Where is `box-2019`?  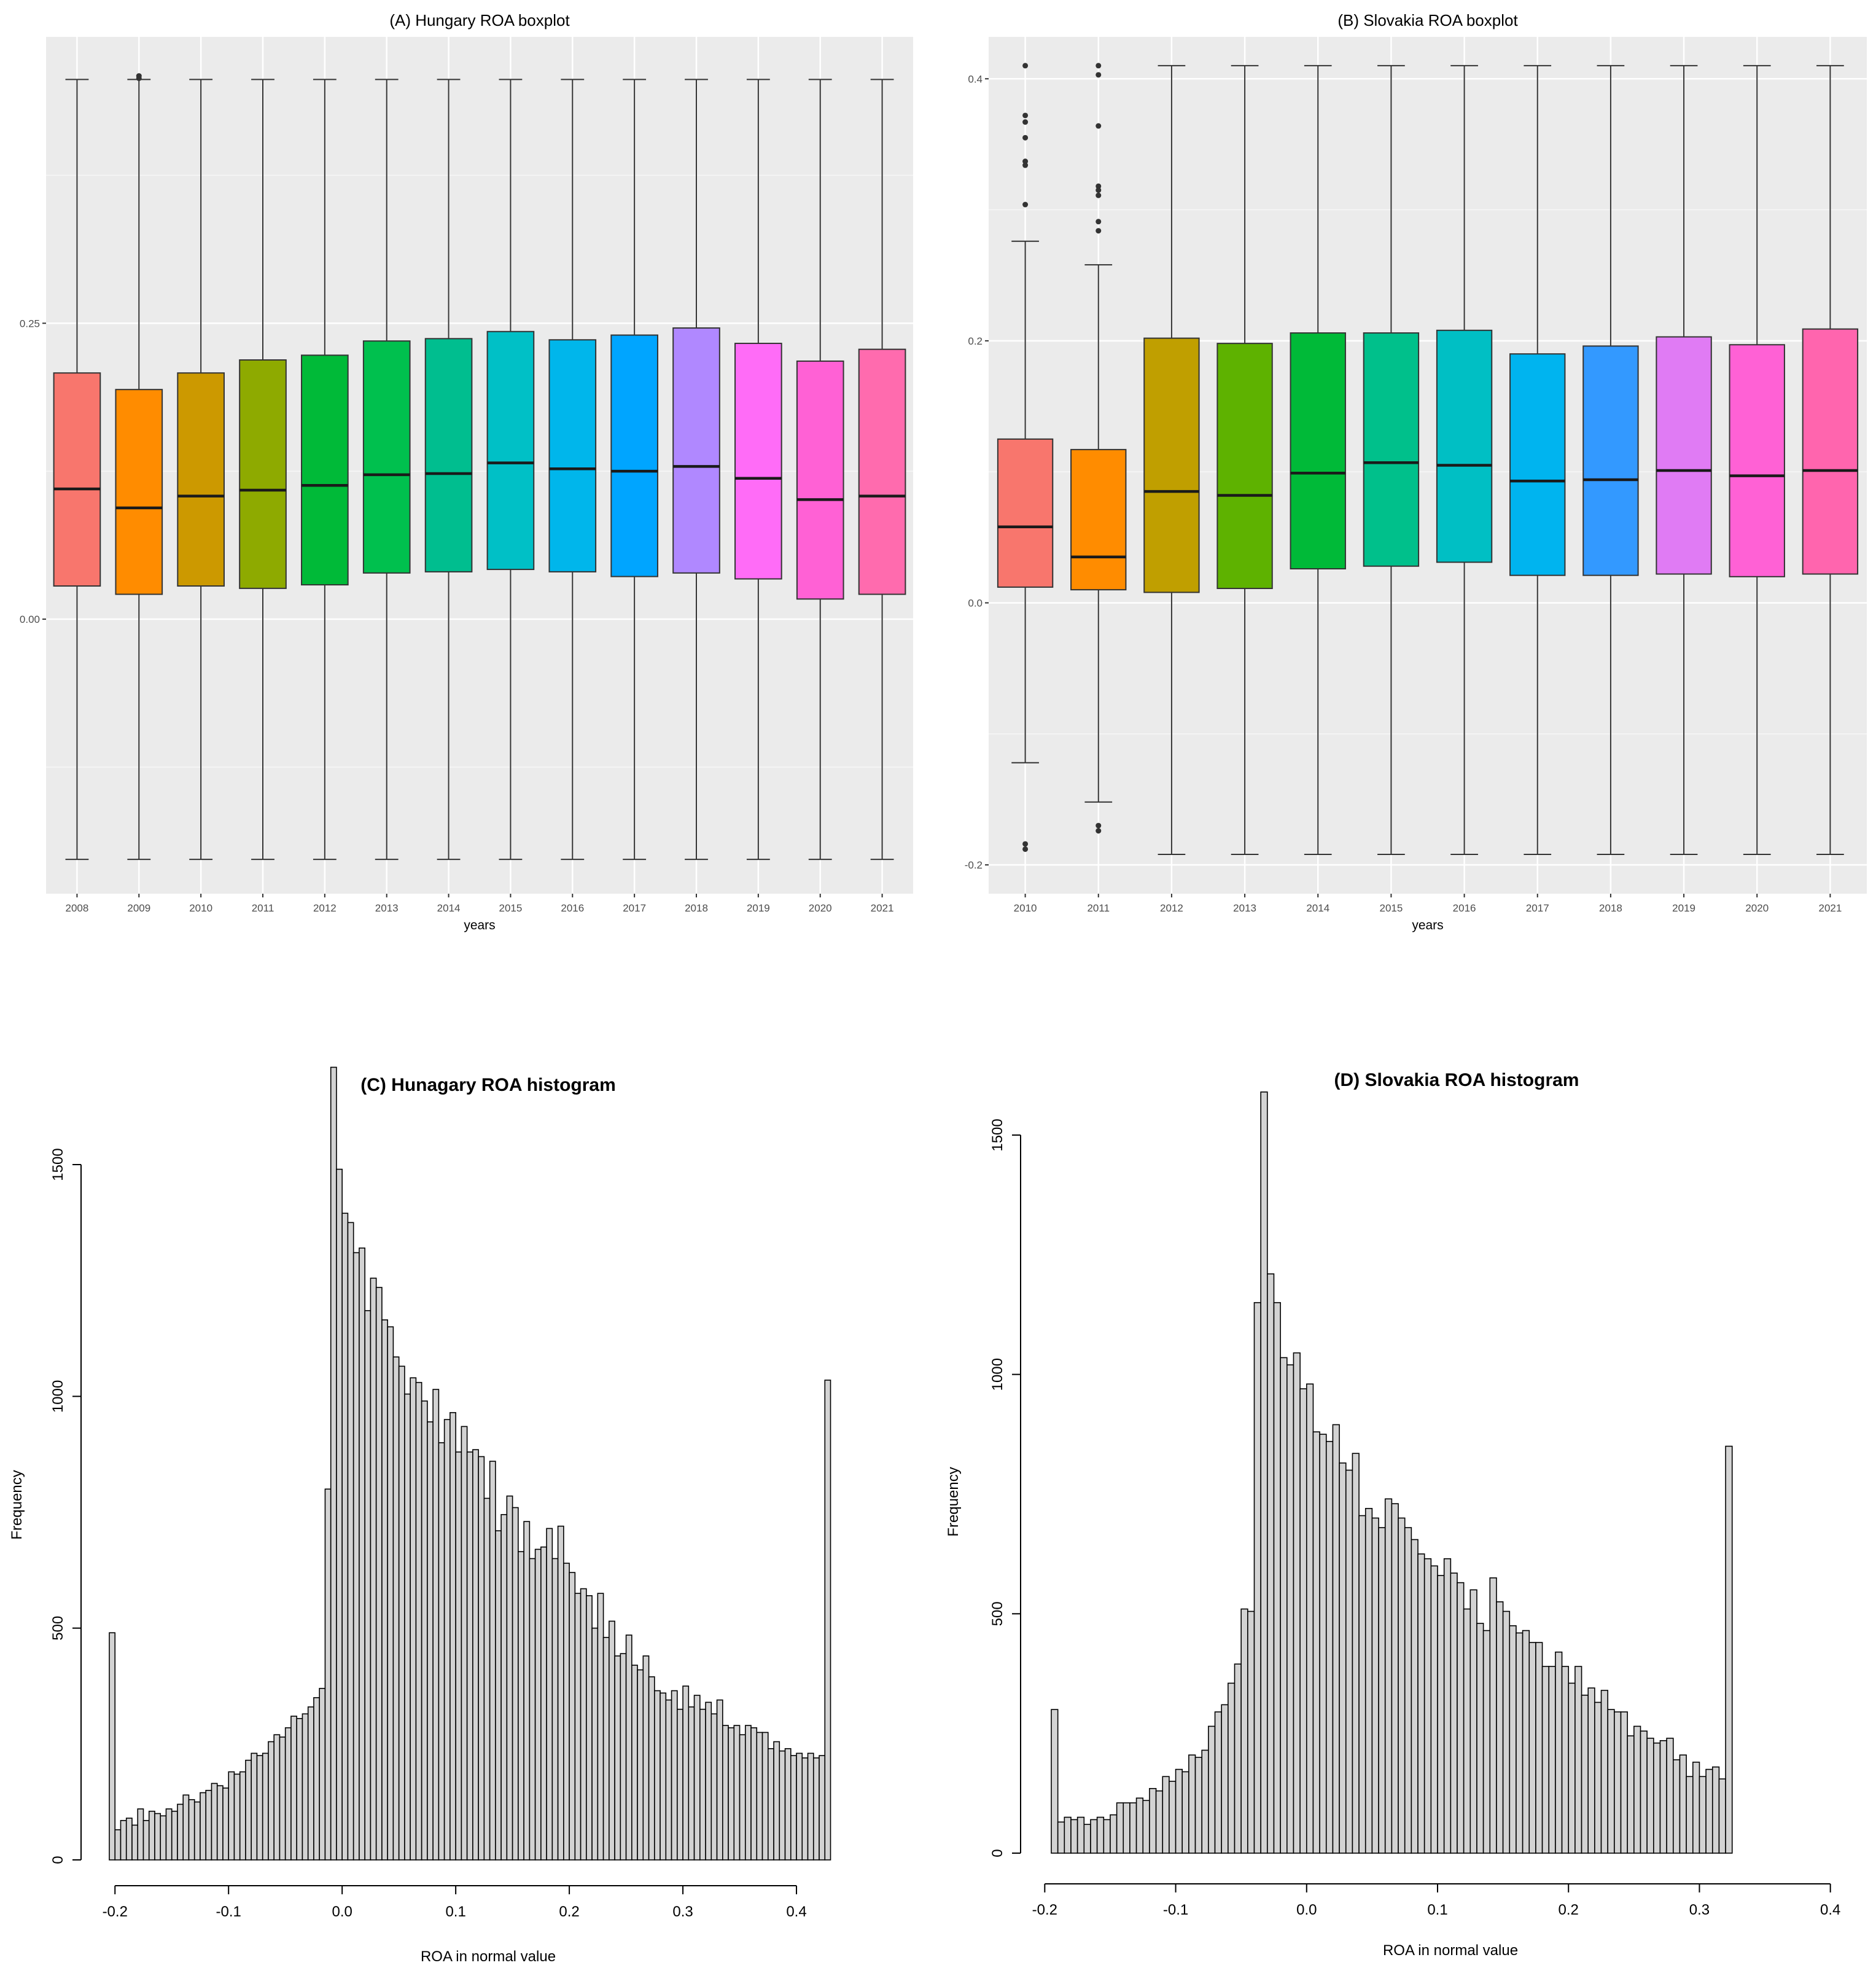
box-2019 is located at coordinates (1684, 460).